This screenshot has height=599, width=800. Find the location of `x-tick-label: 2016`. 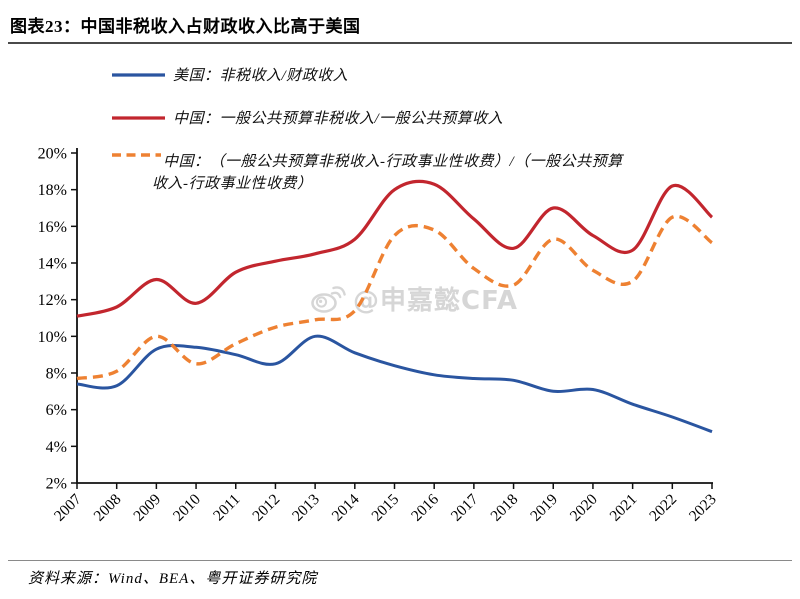

x-tick-label: 2016 is located at coordinates (425, 508).